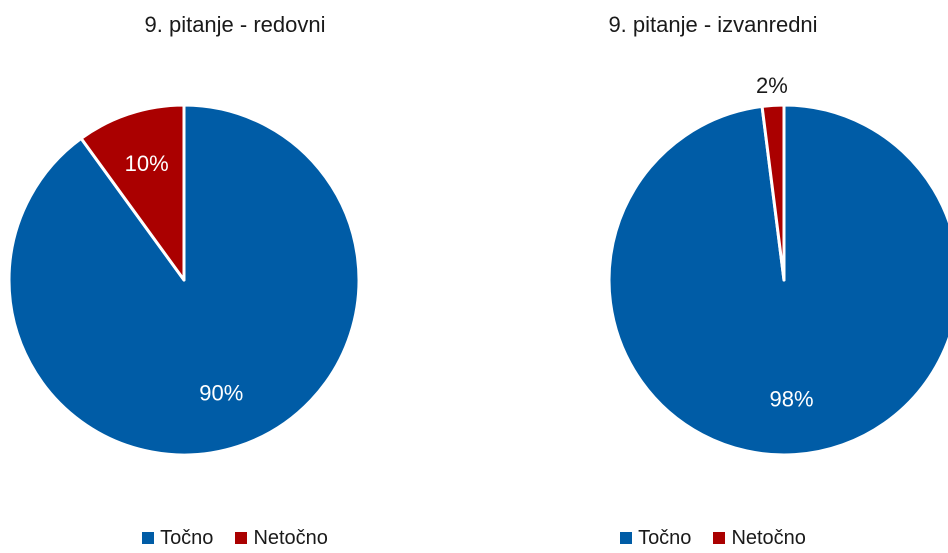  What do you see at coordinates (713, 24) in the screenshot?
I see `chart-title: 9. pitanje - izvanredni` at bounding box center [713, 24].